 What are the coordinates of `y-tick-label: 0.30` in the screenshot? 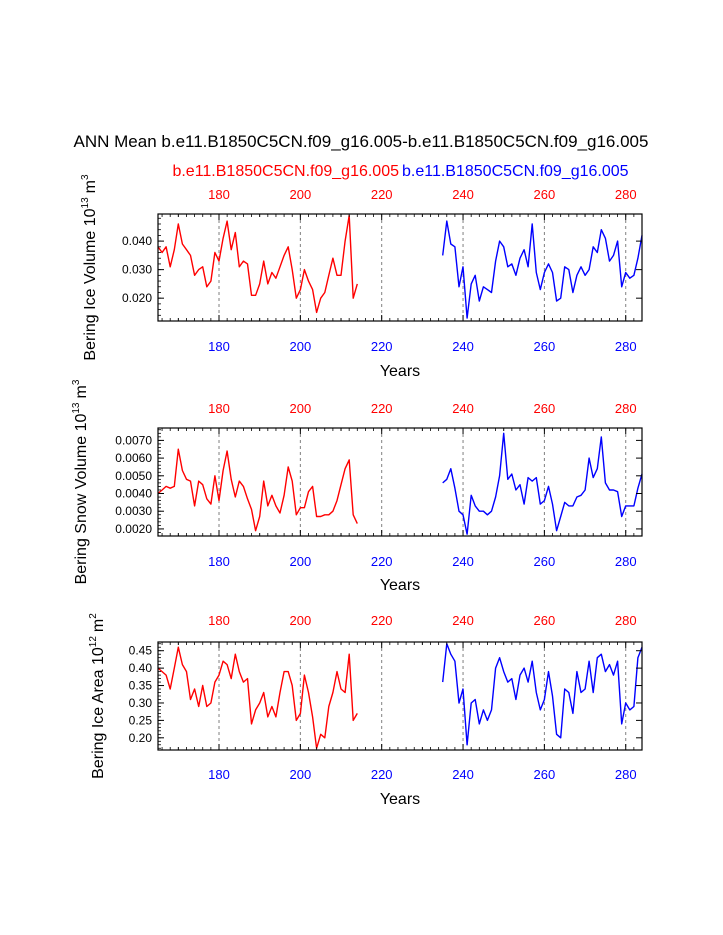 It's located at (141, 703).